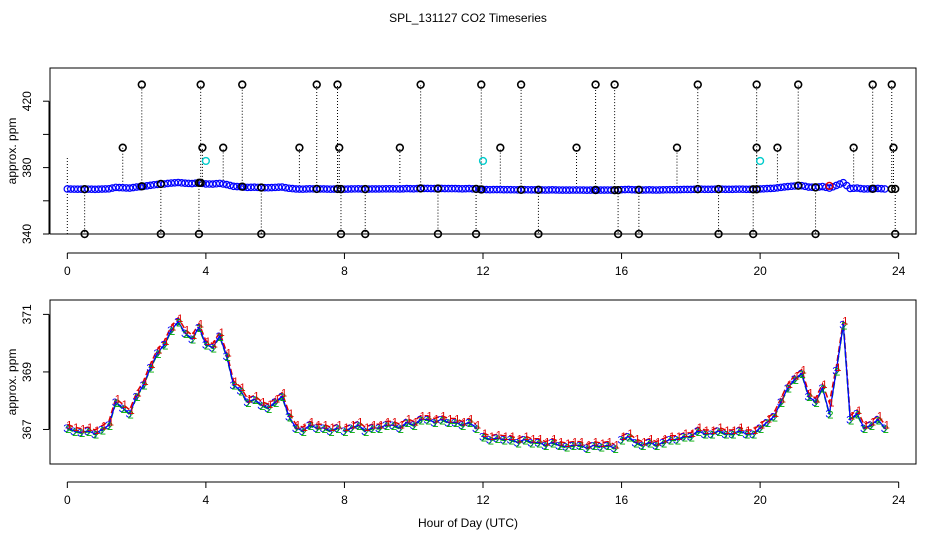  I want to click on x-tick-label: 16, so click(622, 271).